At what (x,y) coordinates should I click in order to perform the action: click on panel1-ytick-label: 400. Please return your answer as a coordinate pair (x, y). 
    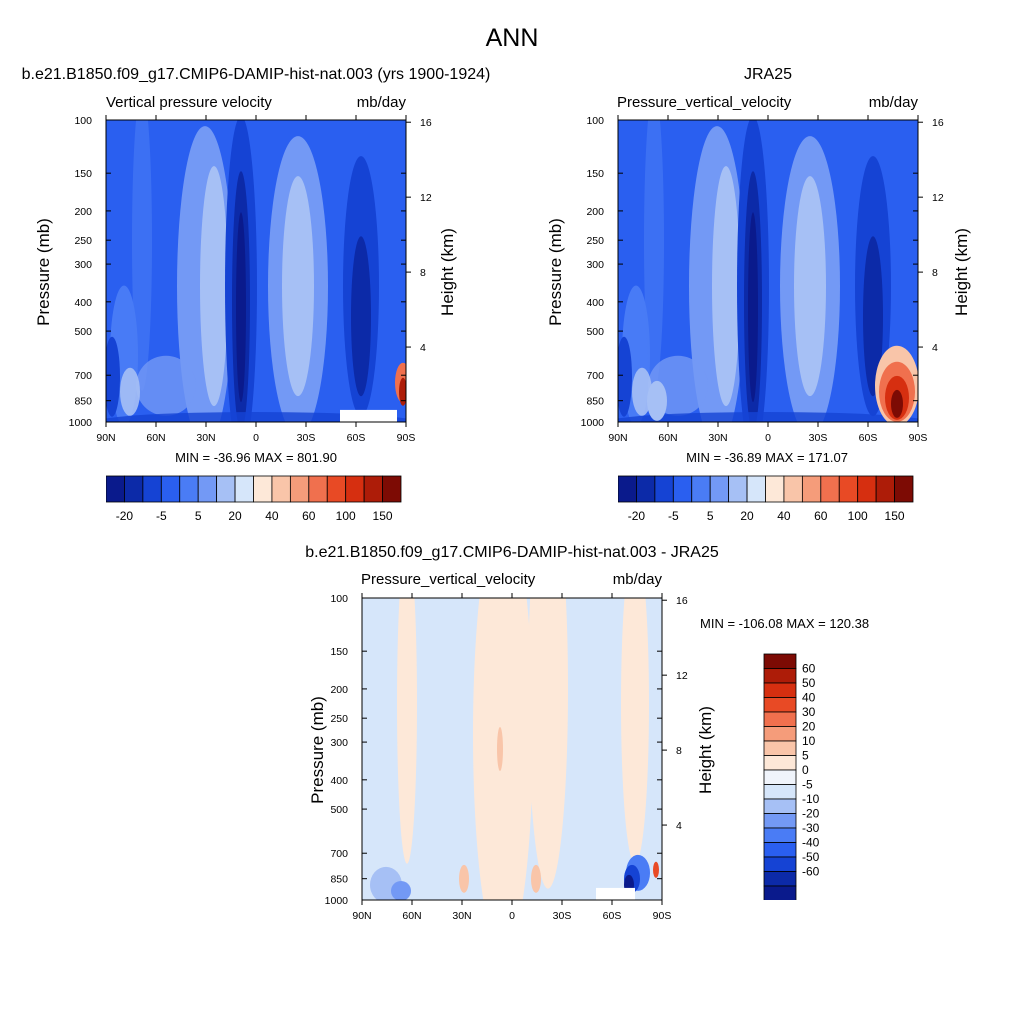
    Looking at the image, I should click on (83, 303).